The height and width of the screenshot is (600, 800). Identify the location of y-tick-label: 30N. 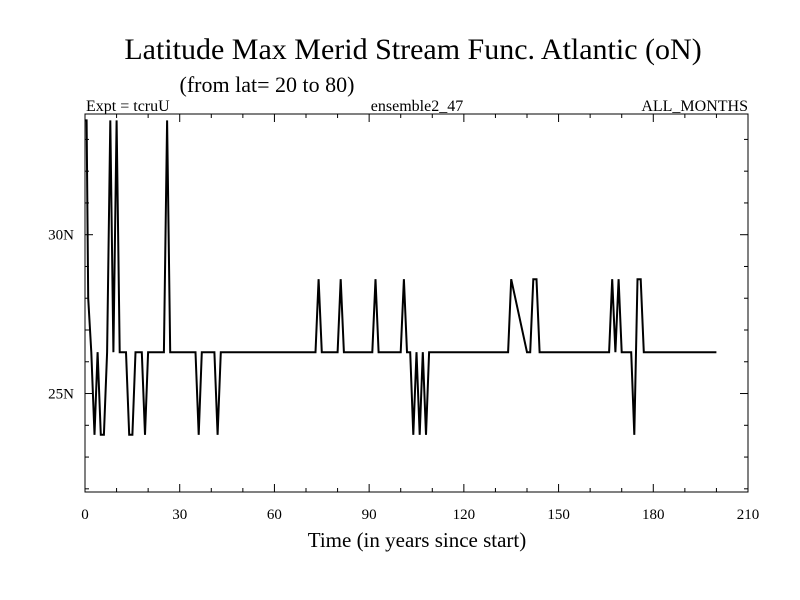
(61, 236).